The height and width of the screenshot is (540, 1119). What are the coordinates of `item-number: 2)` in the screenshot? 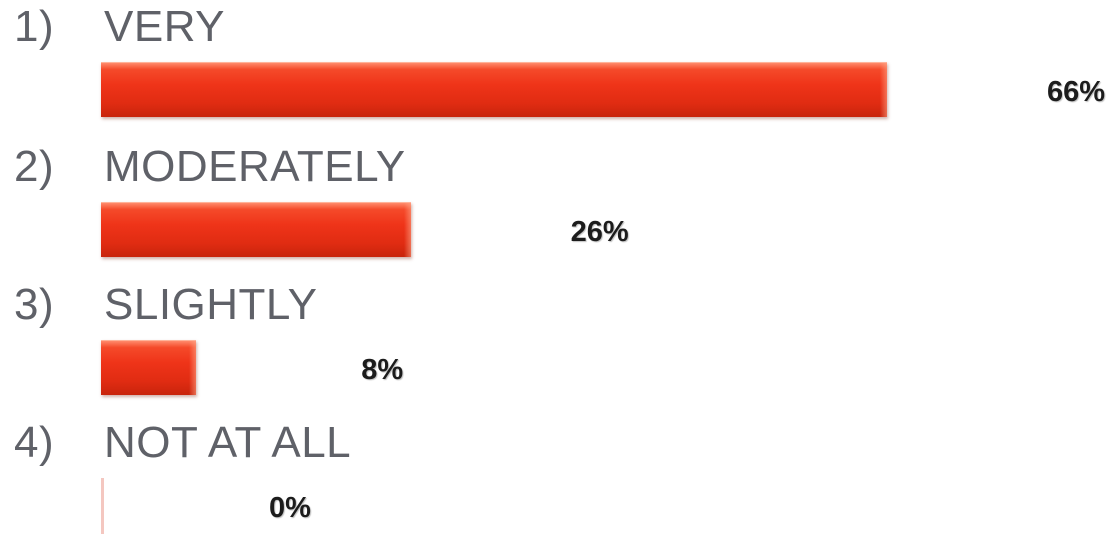 It's located at (34, 166).